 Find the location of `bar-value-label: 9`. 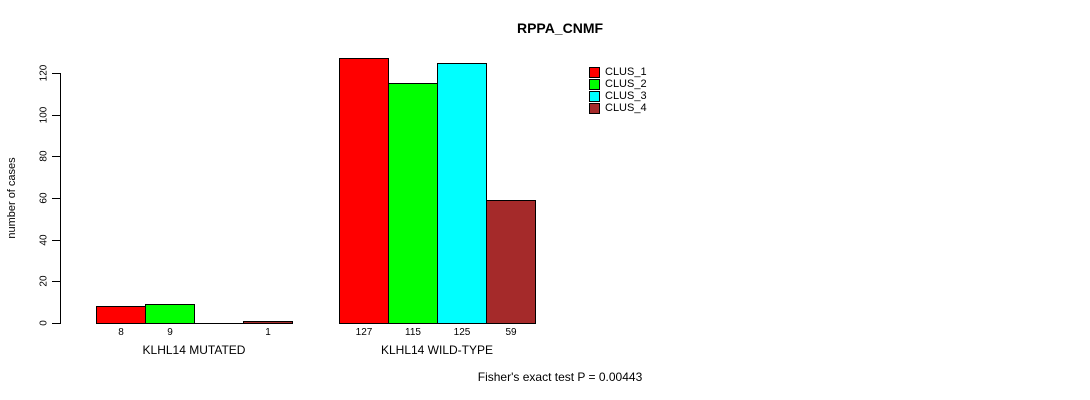

bar-value-label: 9 is located at coordinates (170, 332).